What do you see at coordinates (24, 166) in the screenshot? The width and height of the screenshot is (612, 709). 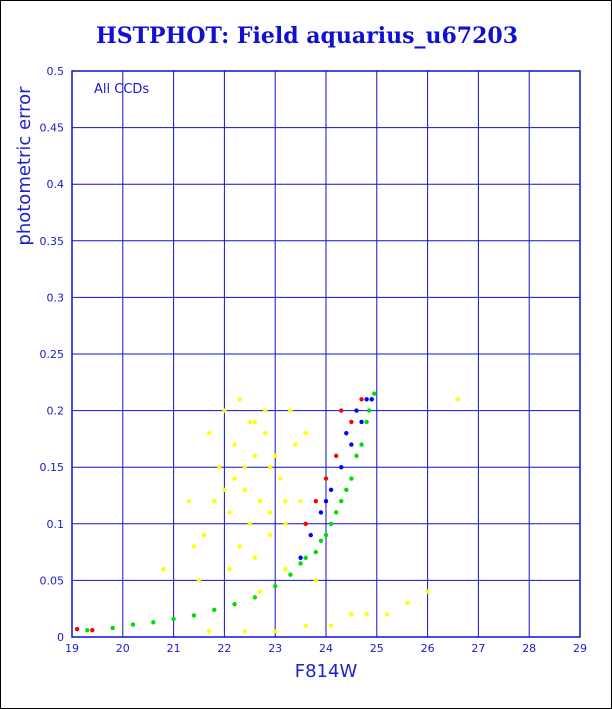 I see `y-axis-label: photometric error` at bounding box center [24, 166].